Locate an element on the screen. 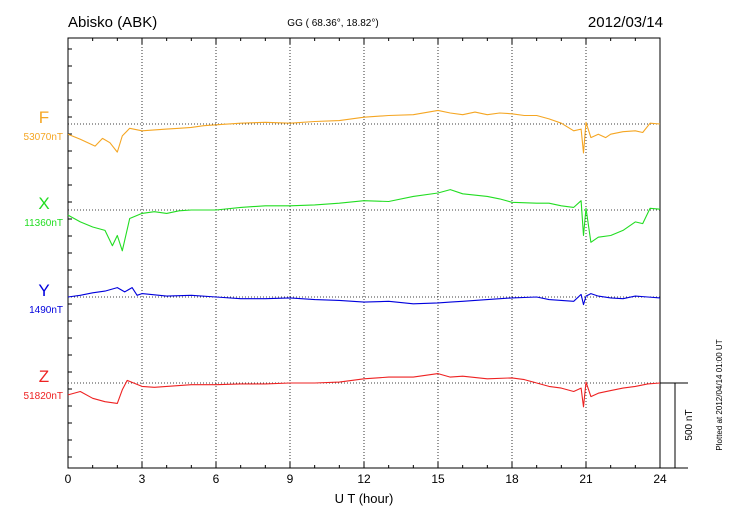  x-tick-label: 24 is located at coordinates (660, 479).